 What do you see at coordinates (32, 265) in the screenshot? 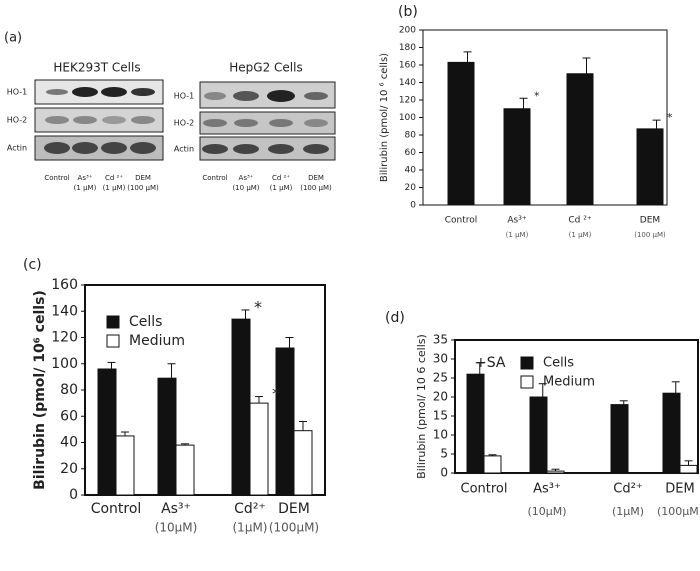
I see `panel-label: (c)` at bounding box center [32, 265].